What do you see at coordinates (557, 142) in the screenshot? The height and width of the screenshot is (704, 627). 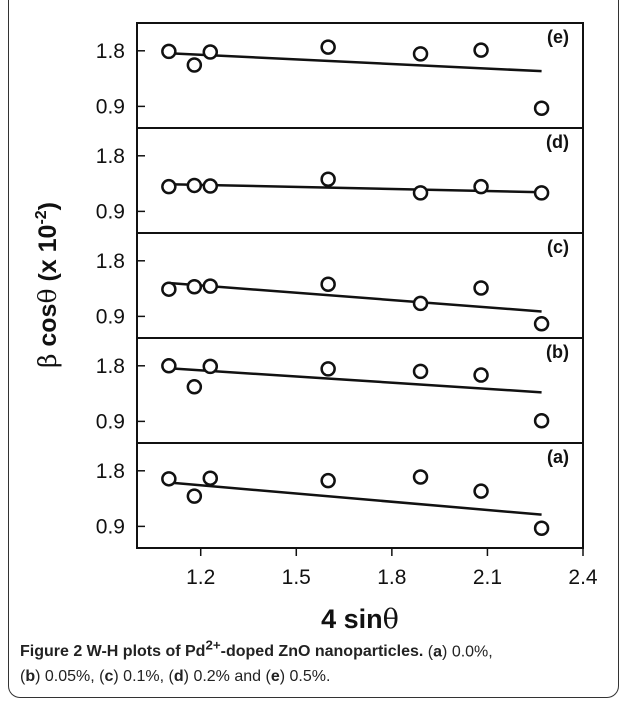 I see `panel-label: (d)` at bounding box center [557, 142].